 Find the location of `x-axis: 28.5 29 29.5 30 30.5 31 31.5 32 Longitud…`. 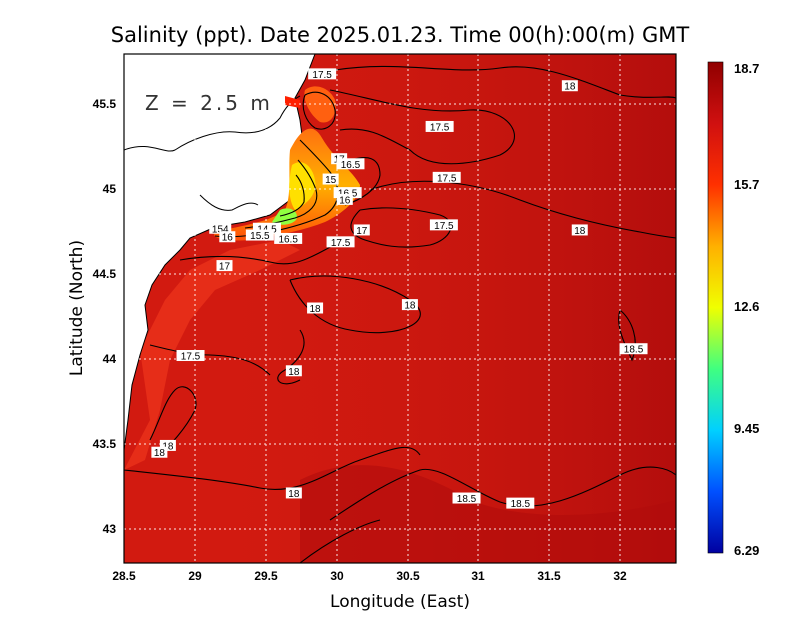

x-axis: 28.5 29 29.5 30 30.5 31 31.5 32 Longitud… is located at coordinates (369, 590).